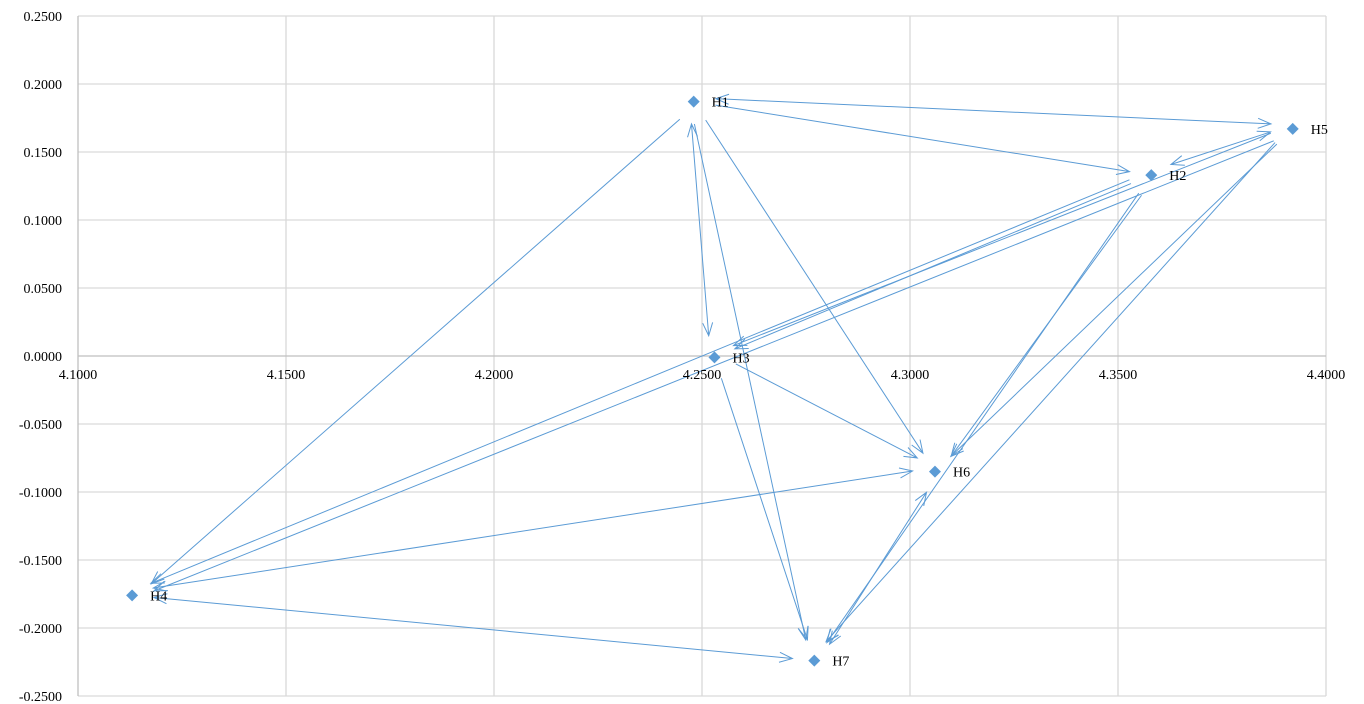 The width and height of the screenshot is (1364, 704). Describe the element at coordinates (43, 357) in the screenshot. I see `y-tick-label: 0.0000` at that location.